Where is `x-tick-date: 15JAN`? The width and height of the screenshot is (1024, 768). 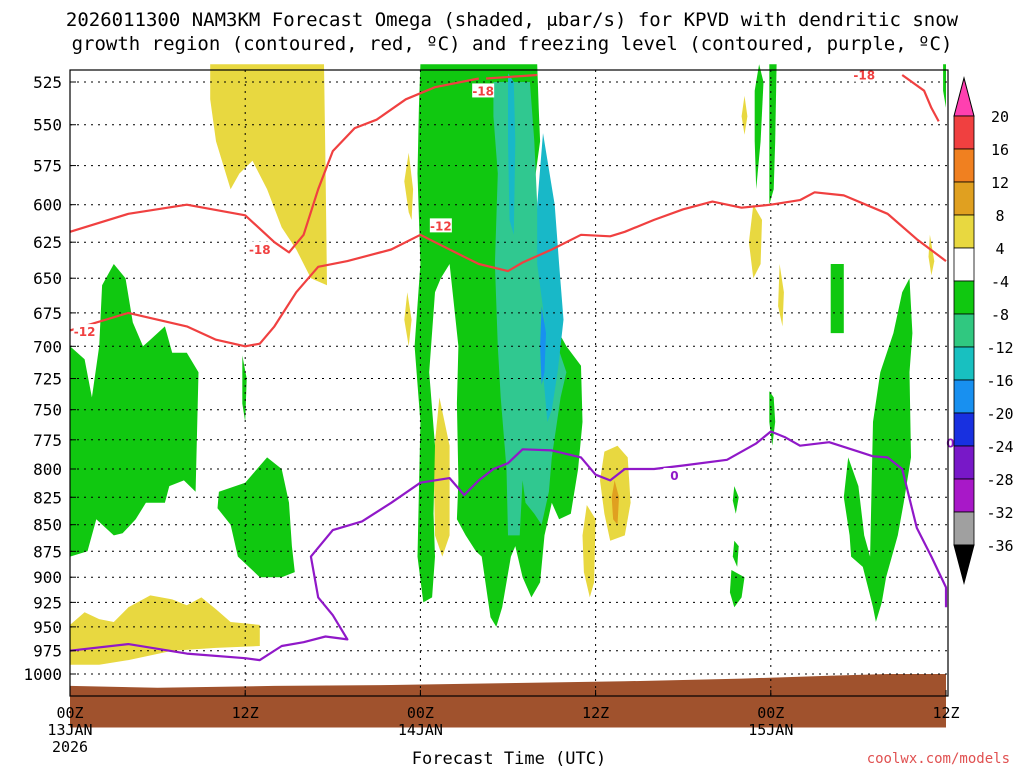
x-tick-date: 15JAN is located at coordinates (770, 730).